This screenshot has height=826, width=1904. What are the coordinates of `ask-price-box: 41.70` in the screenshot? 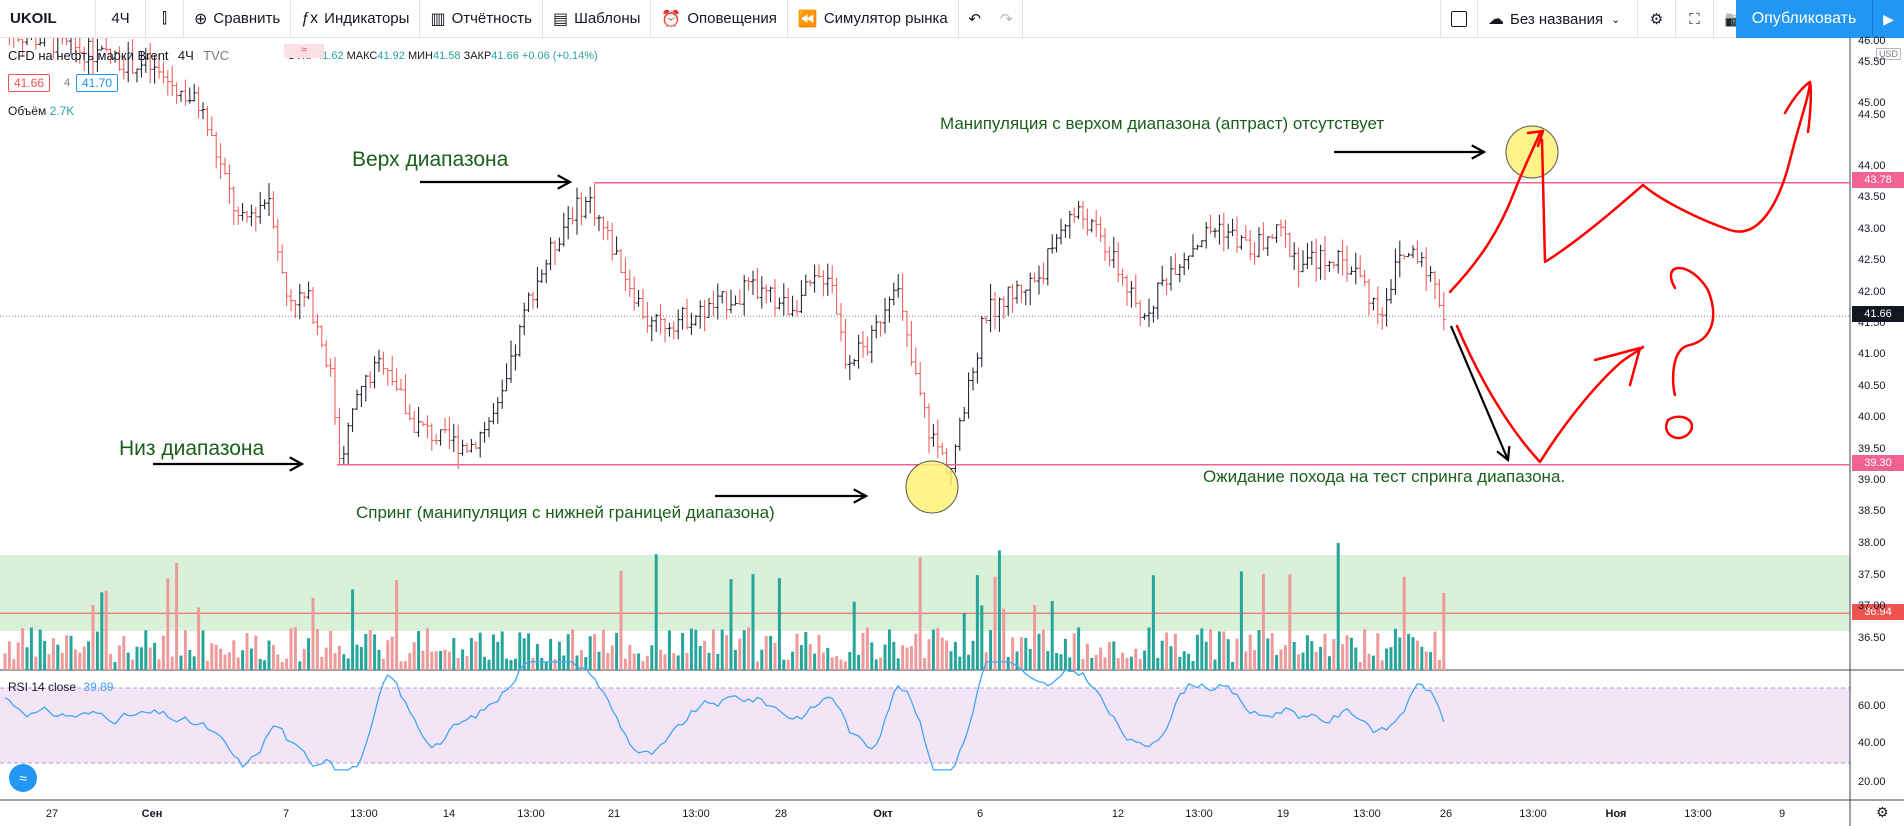 It's located at (97, 83).